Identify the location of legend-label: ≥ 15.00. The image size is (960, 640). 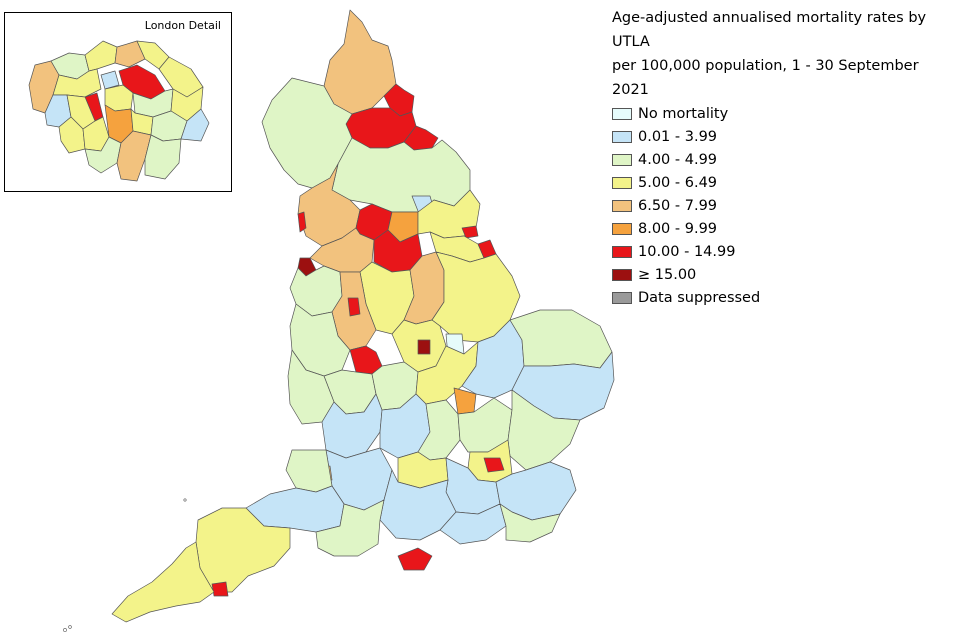
(667, 274).